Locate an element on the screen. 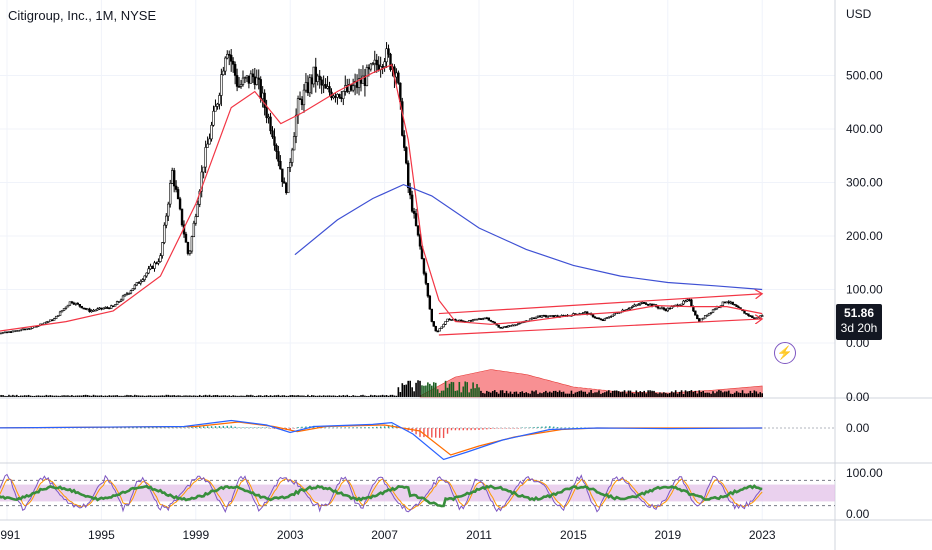  volume-ma-area is located at coordinates (591, 383).